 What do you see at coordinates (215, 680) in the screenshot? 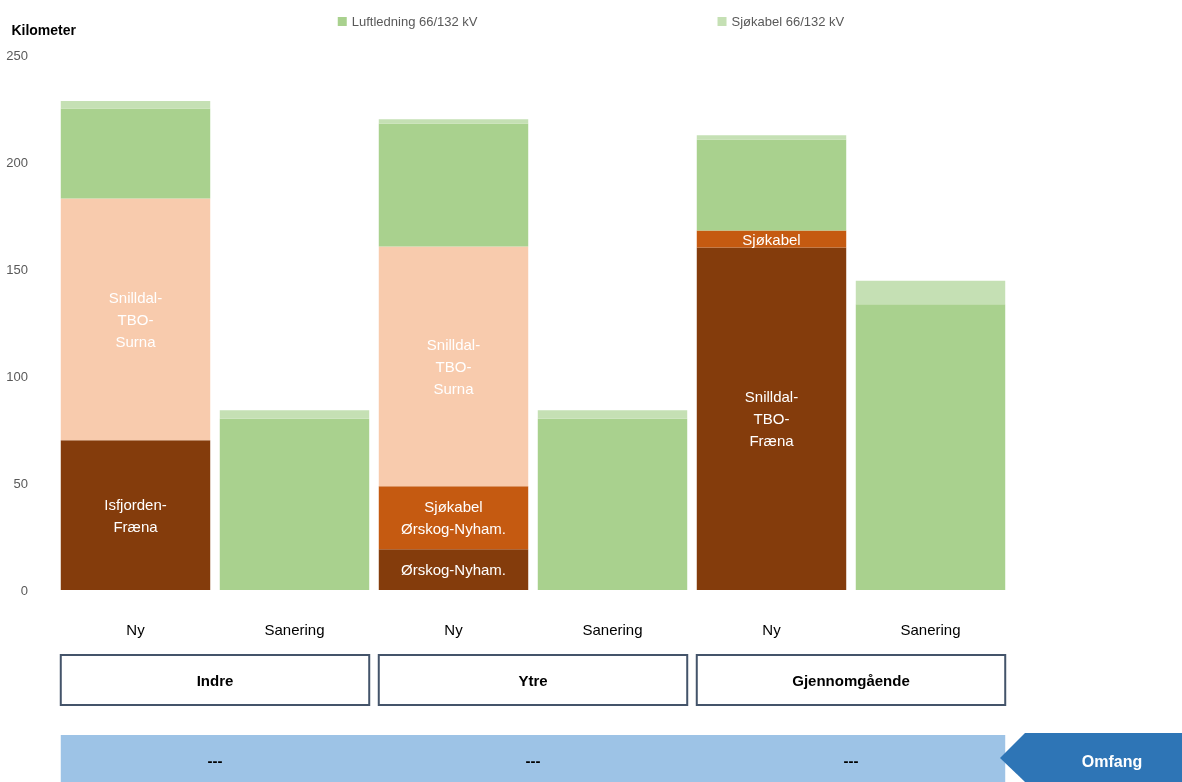
I see `text: Indre` at bounding box center [215, 680].